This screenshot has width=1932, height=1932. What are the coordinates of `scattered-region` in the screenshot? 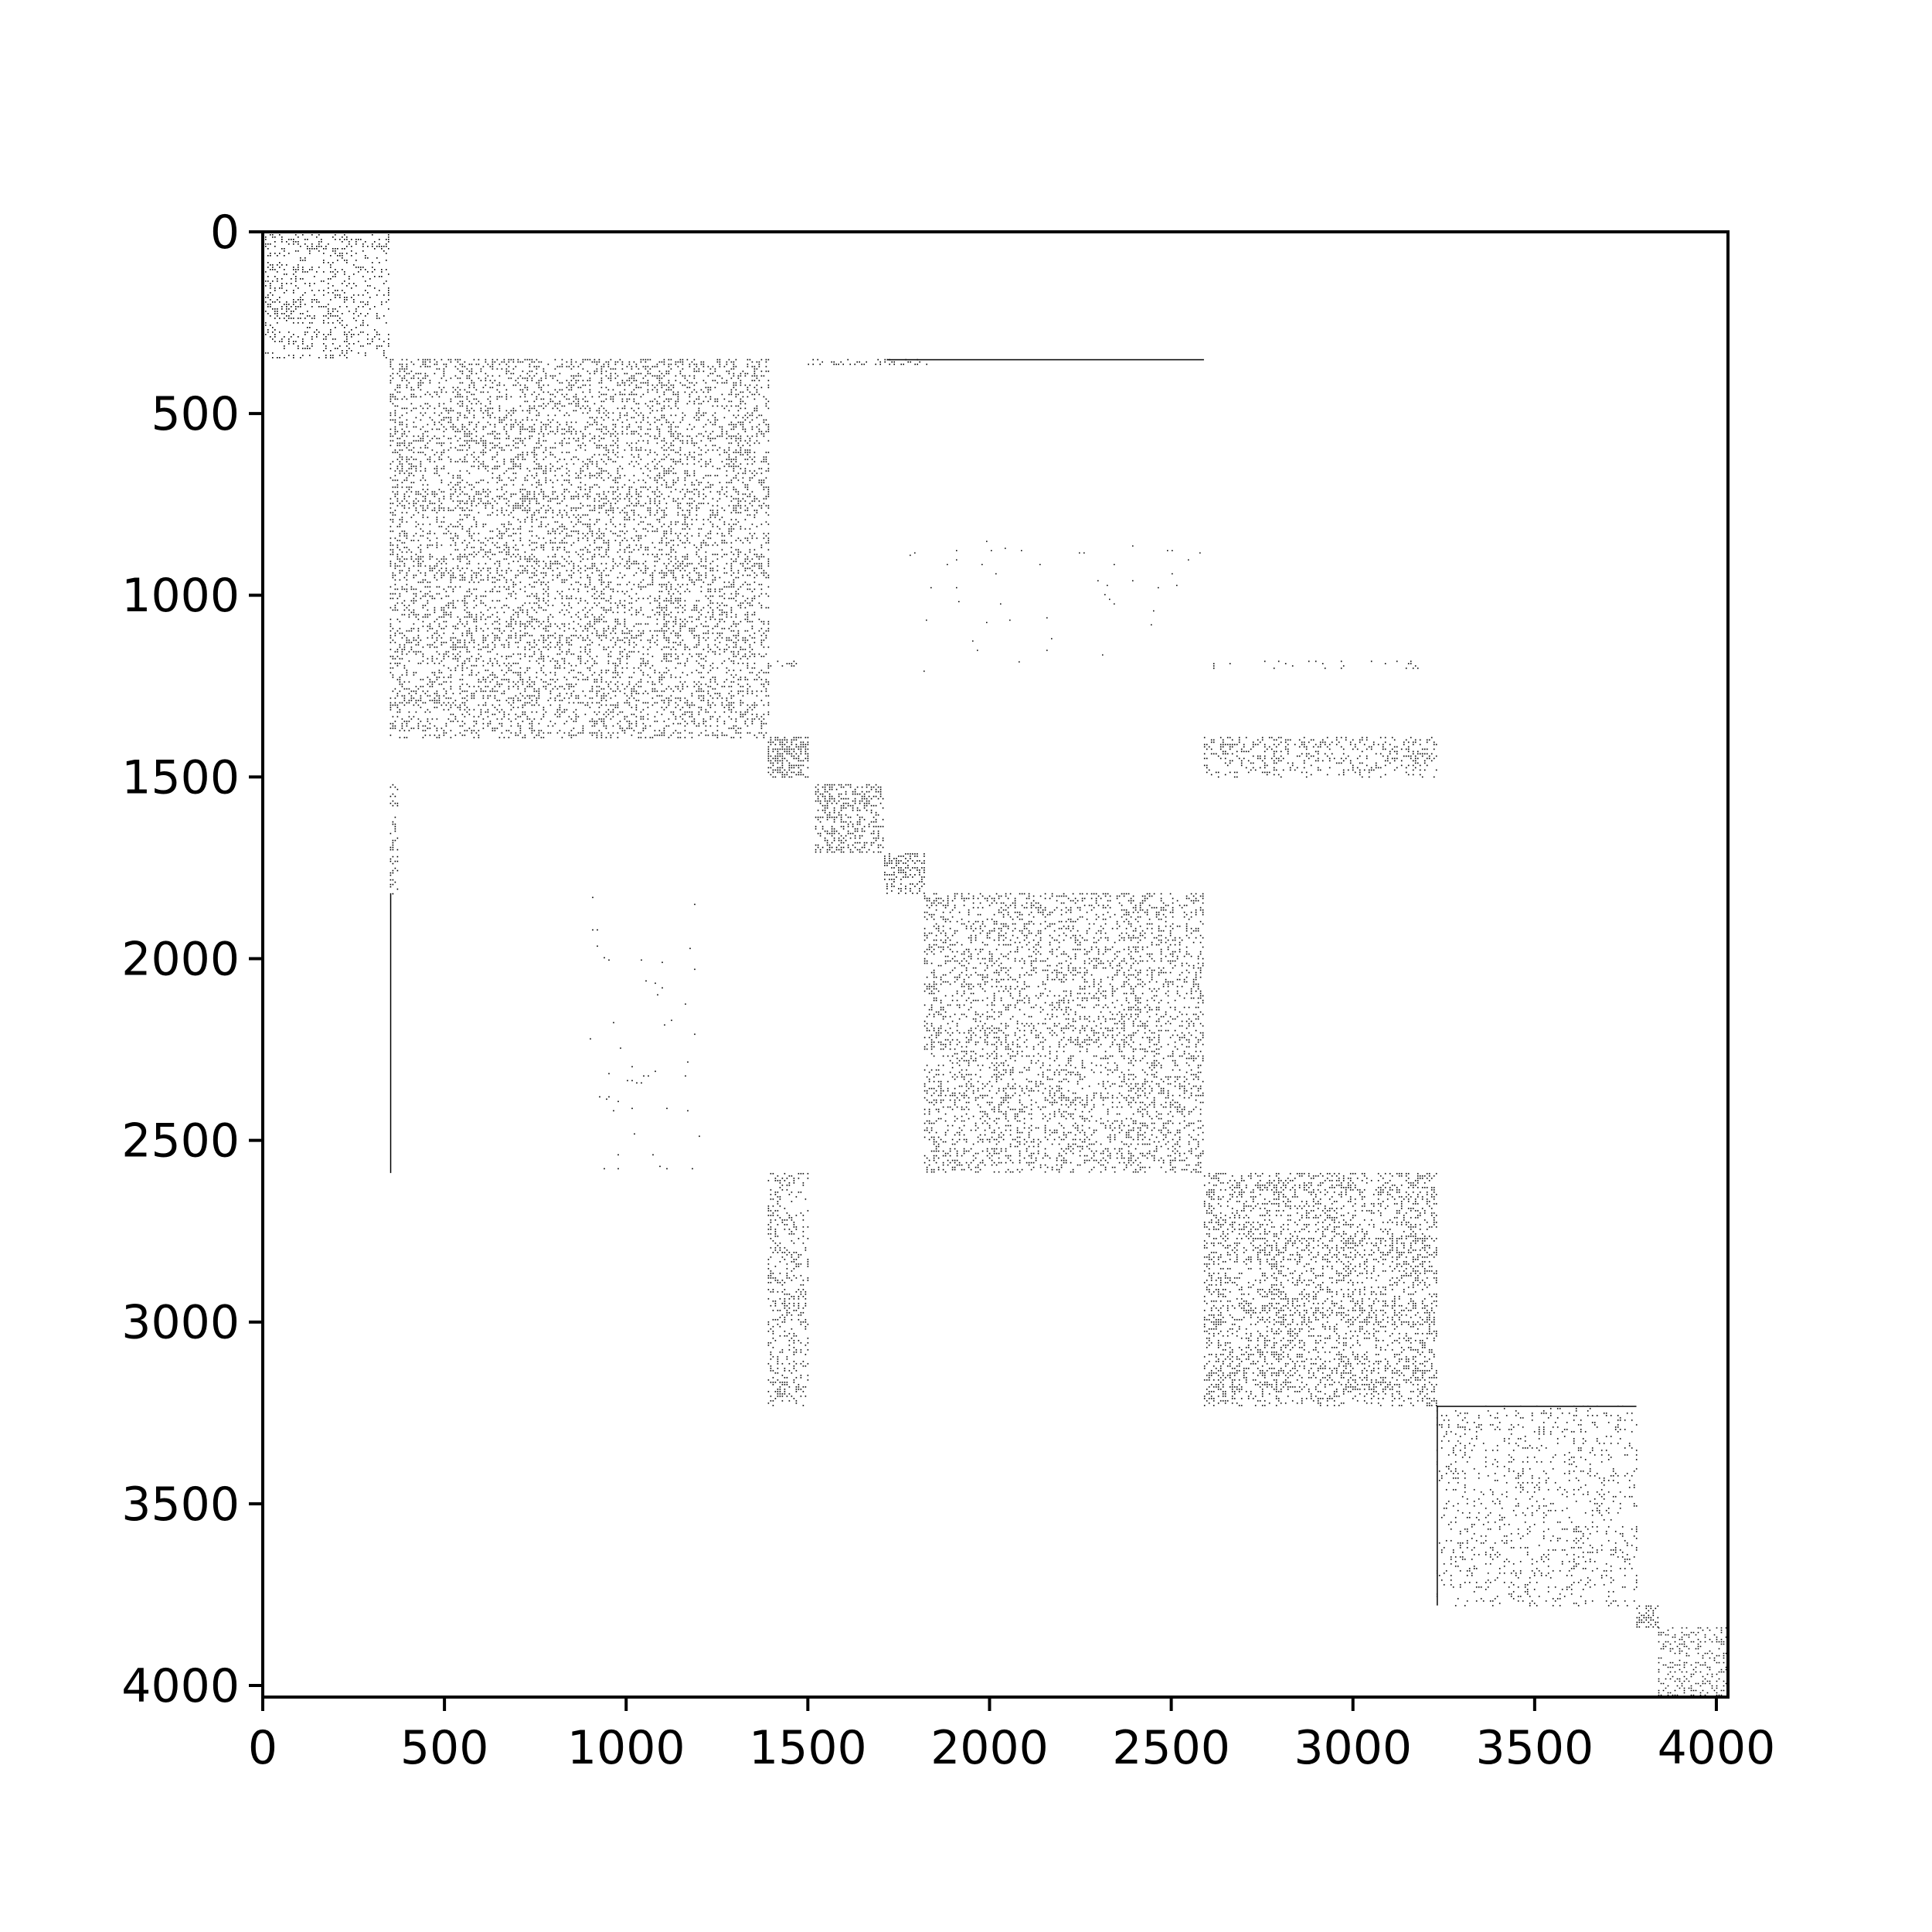 It's located at (783, 663).